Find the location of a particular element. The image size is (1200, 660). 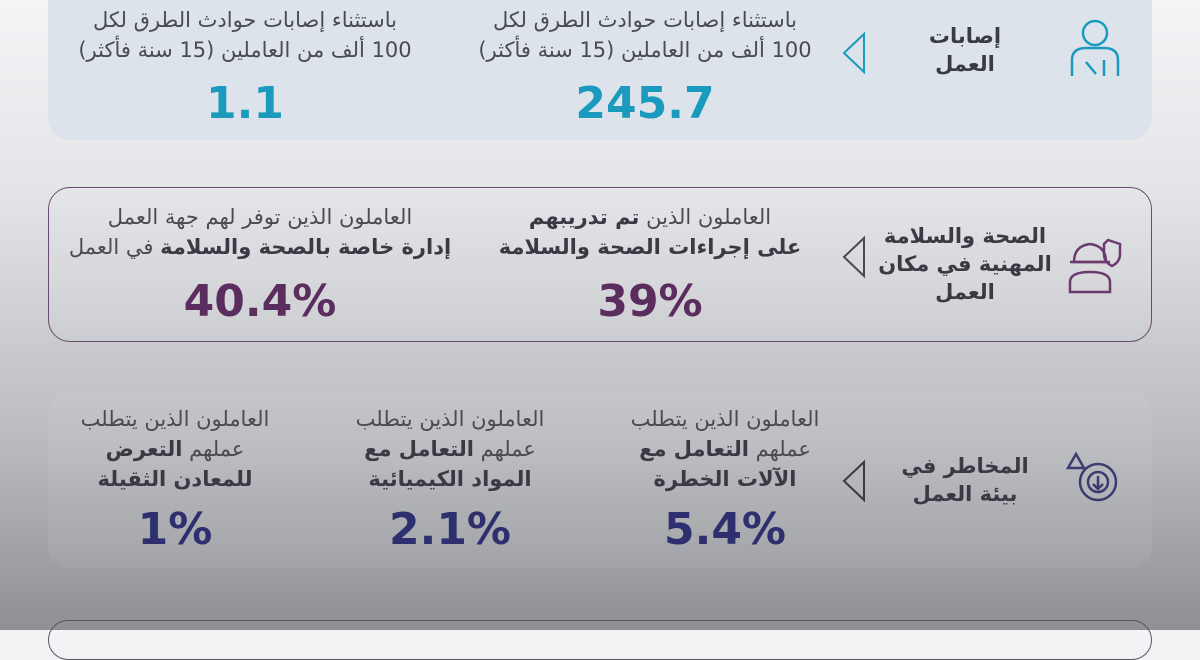

section-label: إصابات العمل is located at coordinates (965, 50).